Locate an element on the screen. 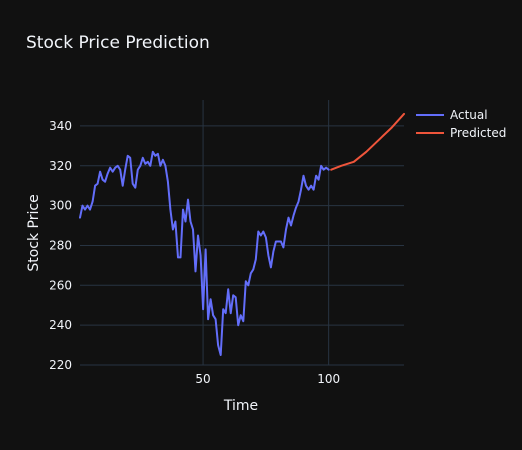 This screenshot has height=450, width=522. y-tick-label: 300 is located at coordinates (60, 206).